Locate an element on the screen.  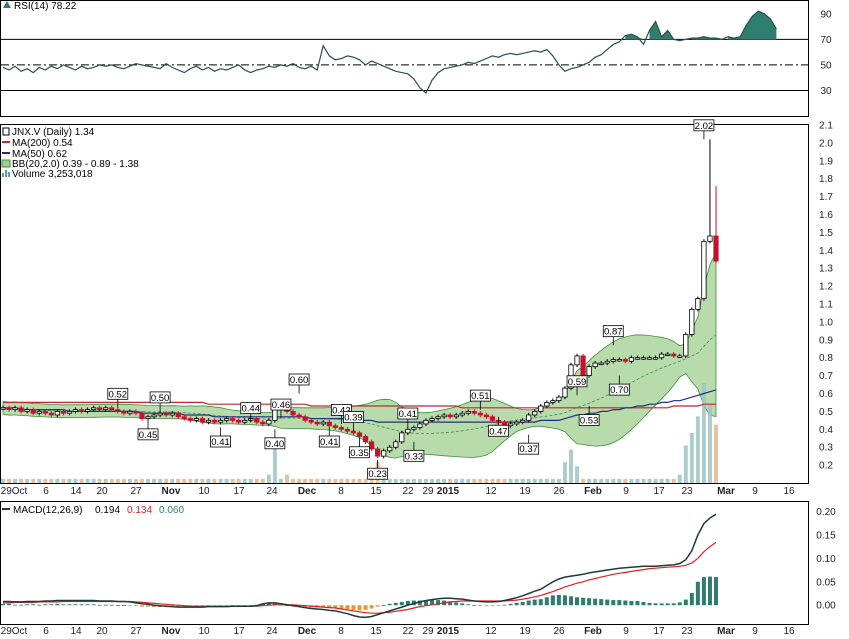
rsi-tick-label: 70 is located at coordinates (826, 40).